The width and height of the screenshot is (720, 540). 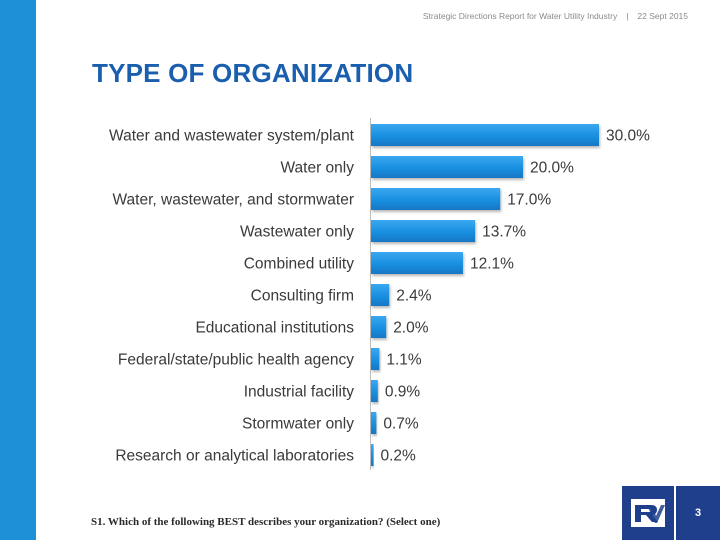 I want to click on page-number: 3, so click(x=698, y=513).